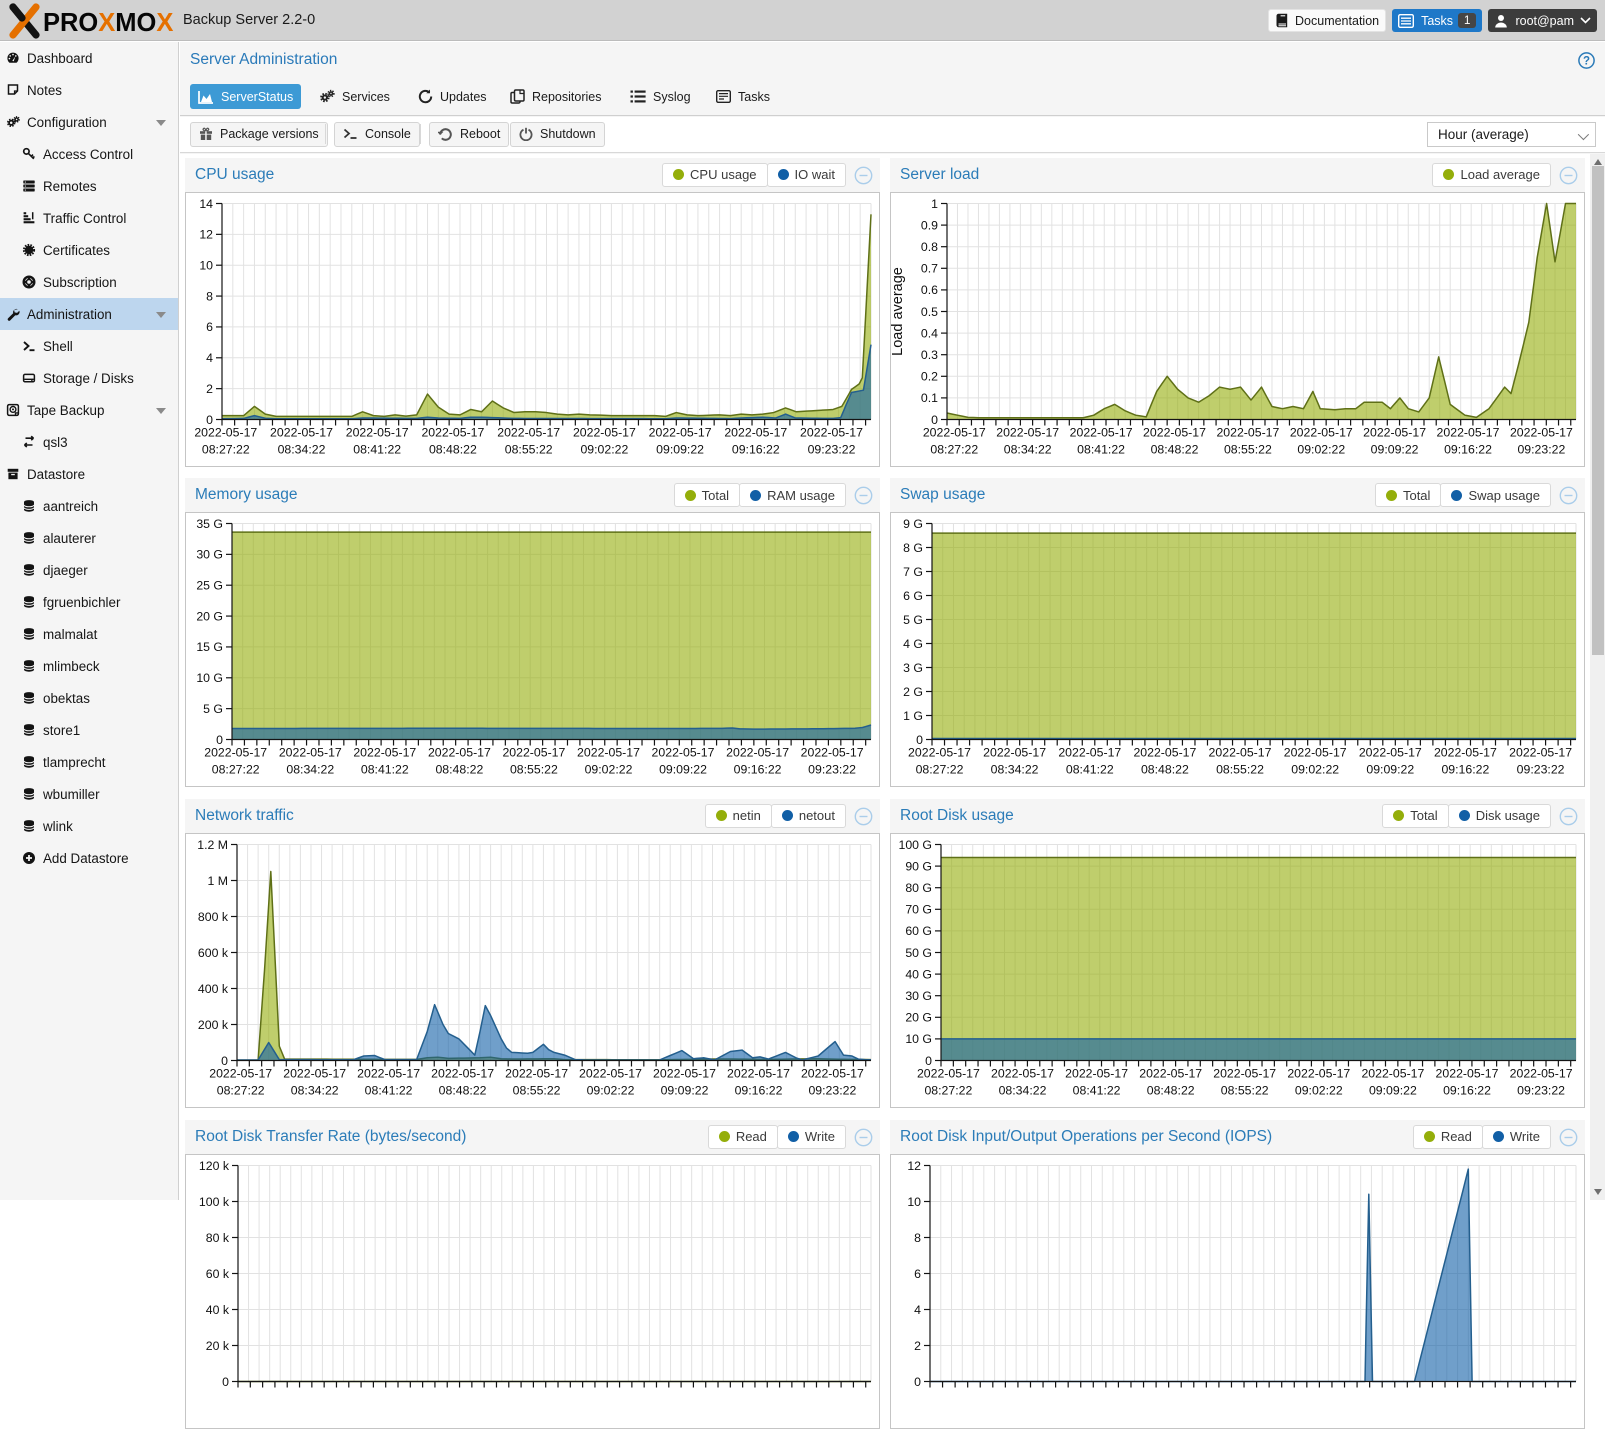  Describe the element at coordinates (929, 355) in the screenshot. I see `svg-text: 0.3` at that location.